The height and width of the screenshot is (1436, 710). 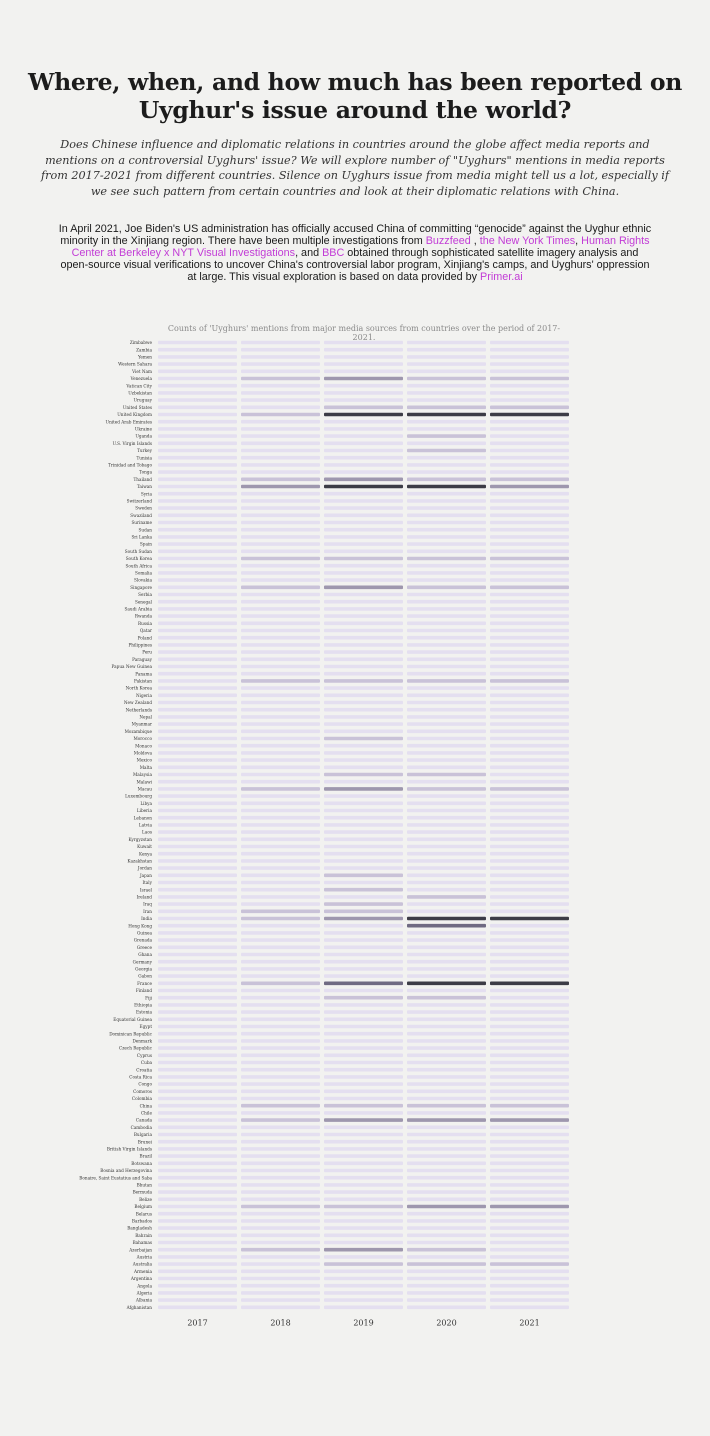 What do you see at coordinates (527, 240) in the screenshot?
I see `nyt-link: the New York Times` at bounding box center [527, 240].